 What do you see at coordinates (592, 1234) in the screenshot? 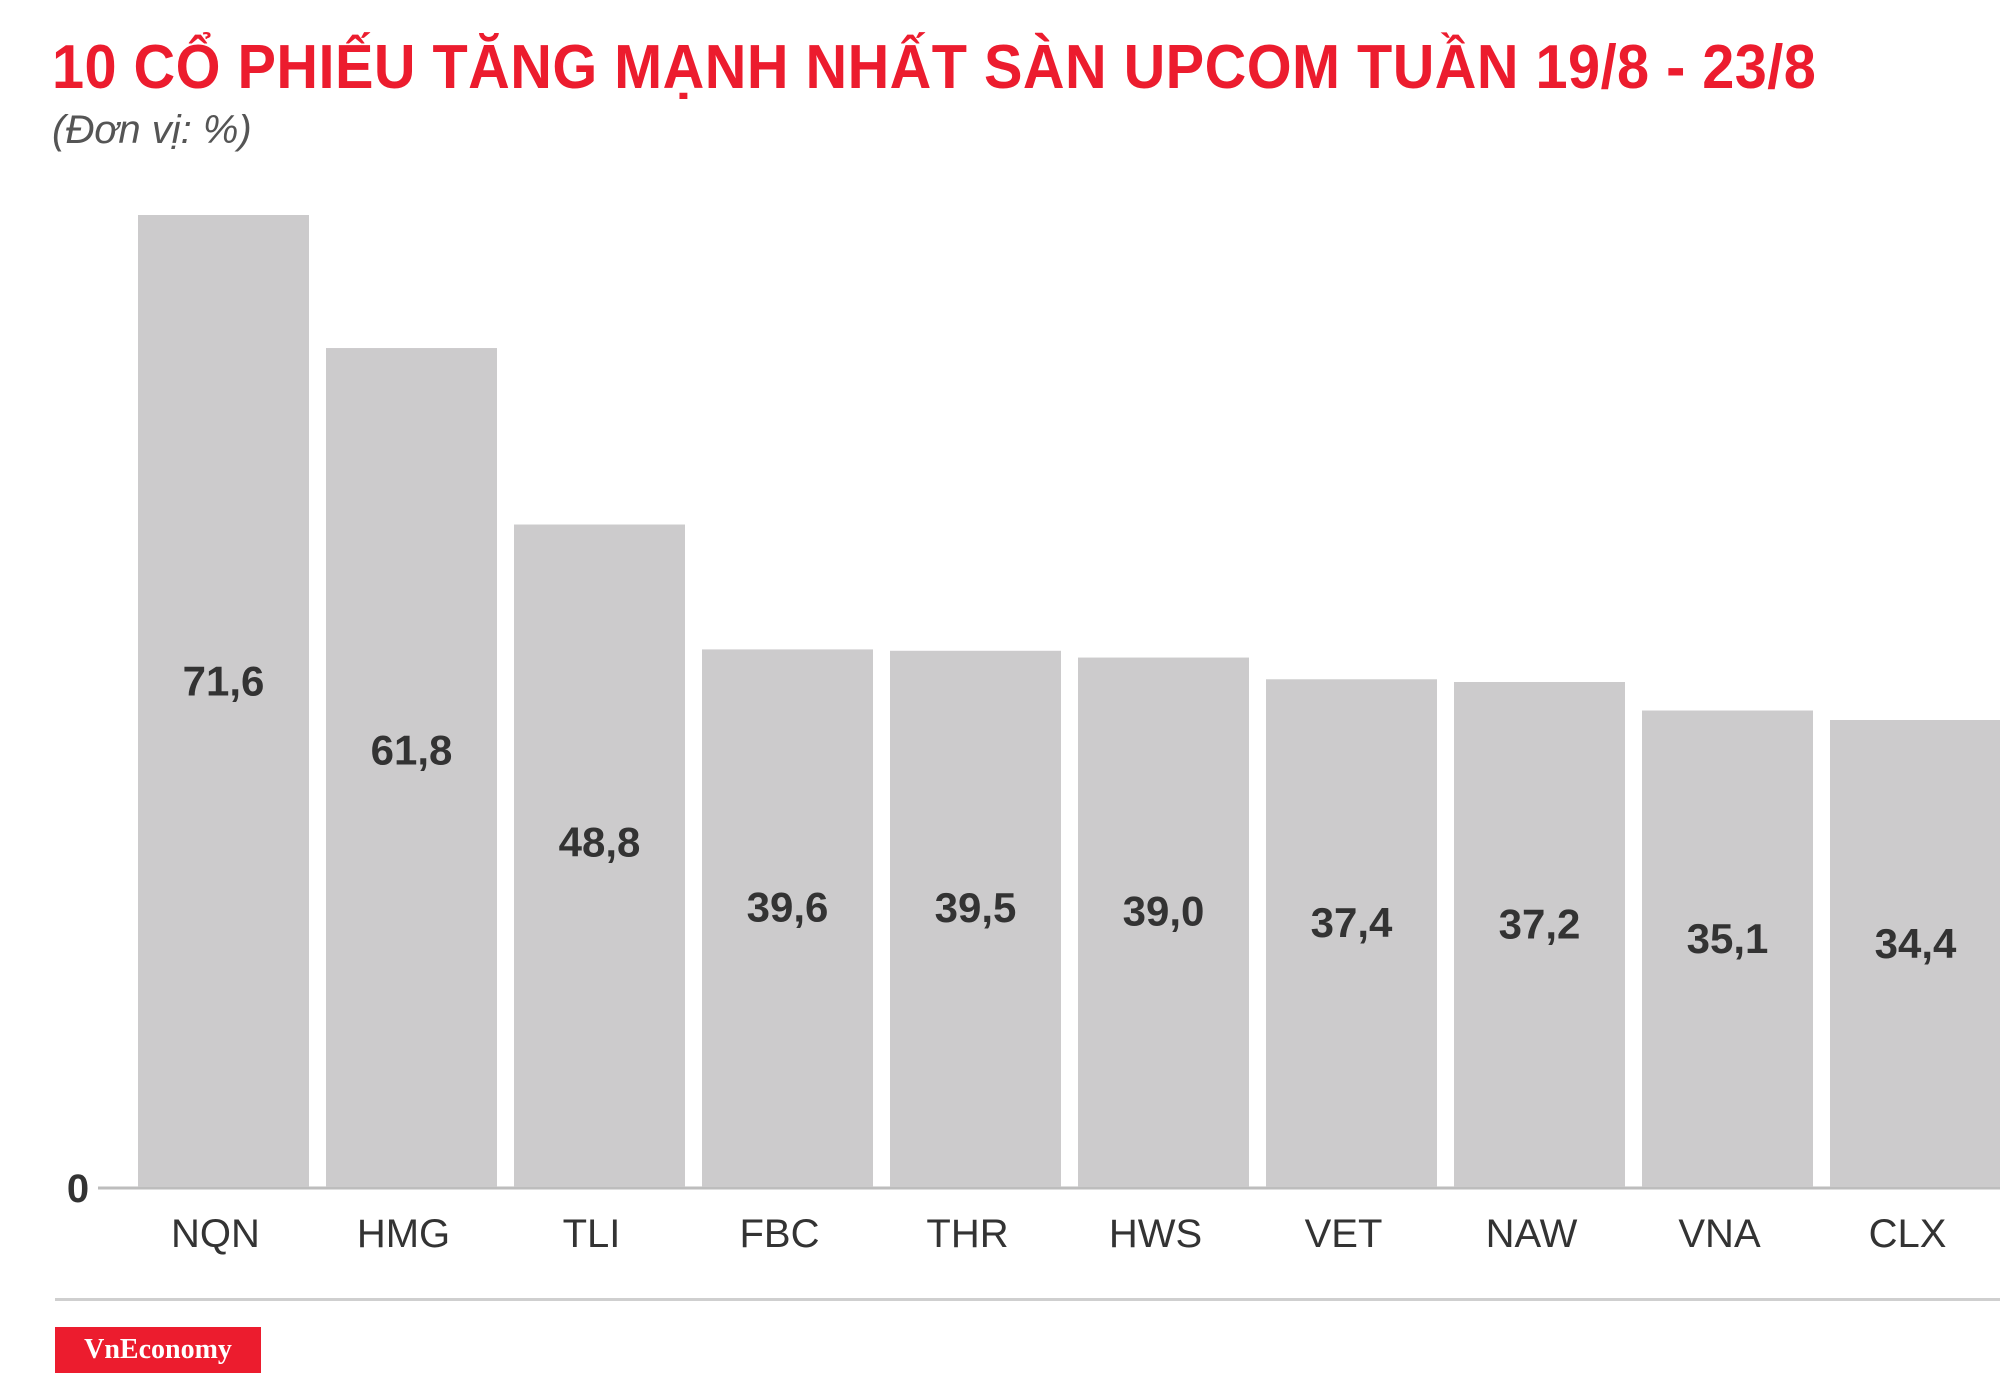
I see `category-tick-label: TLI` at bounding box center [592, 1234].